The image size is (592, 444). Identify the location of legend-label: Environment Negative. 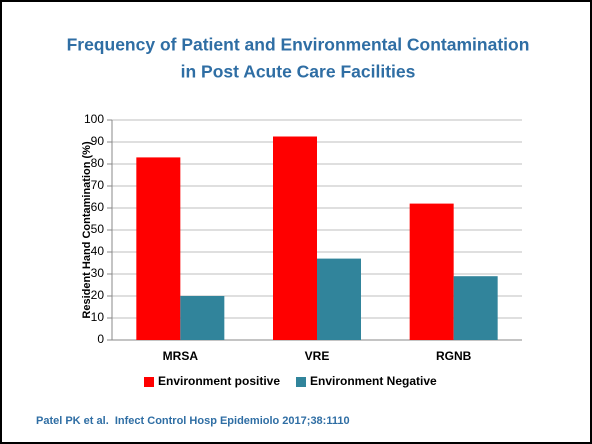
(373, 381).